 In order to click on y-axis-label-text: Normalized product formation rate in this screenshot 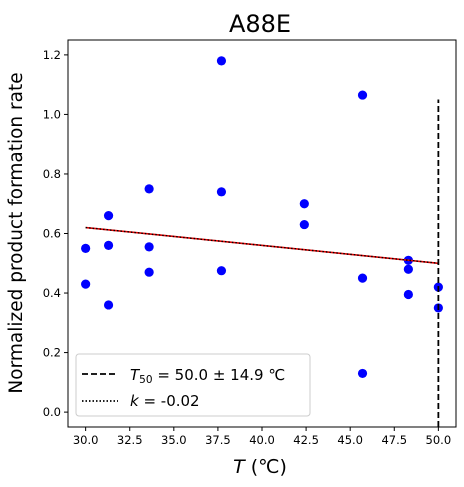, I will do `click(16, 232)`.